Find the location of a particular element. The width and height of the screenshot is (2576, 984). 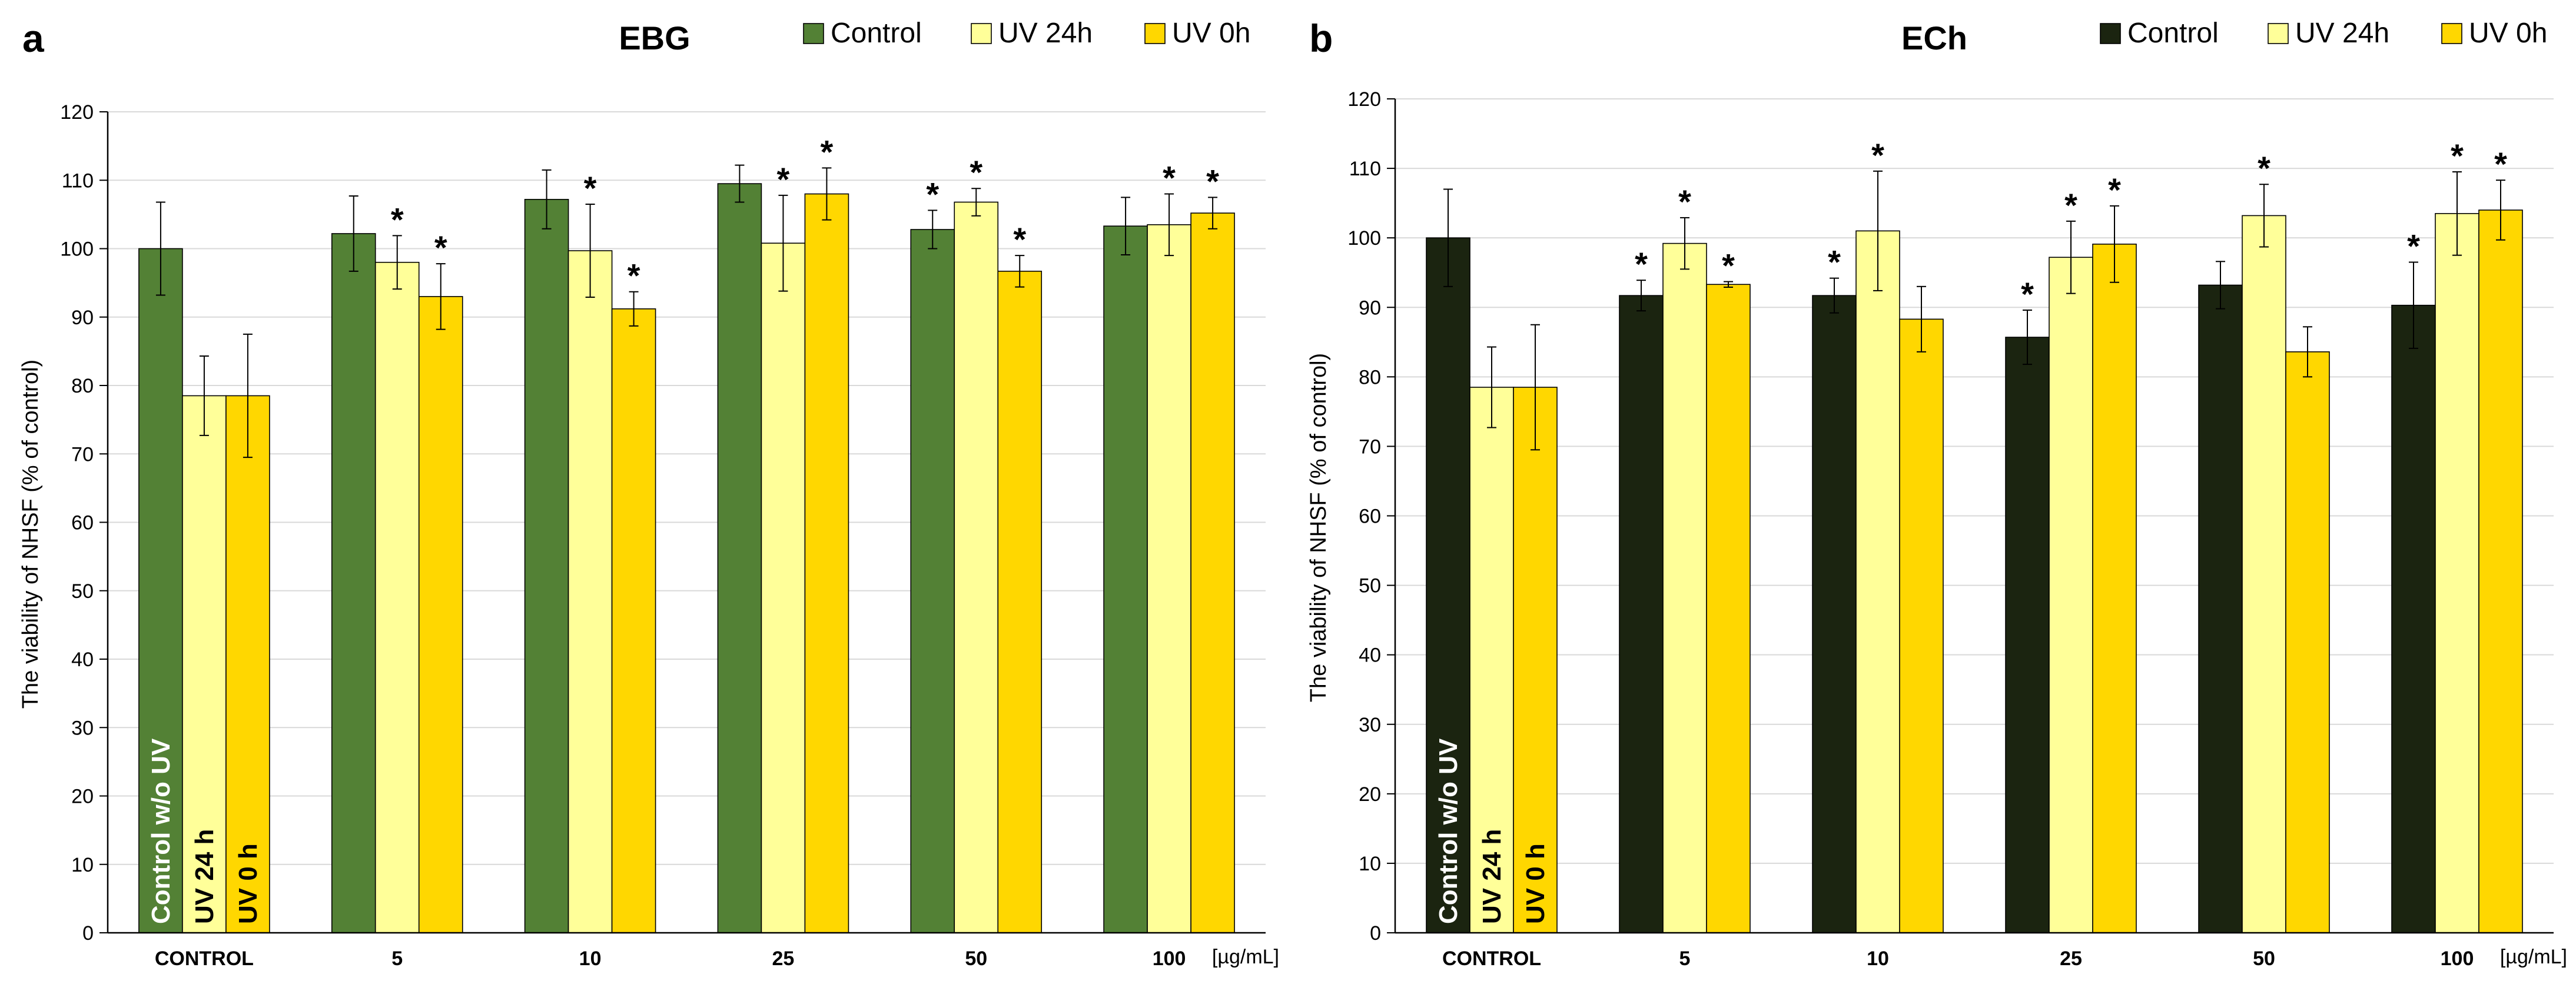

panel-letter: a is located at coordinates (33, 38).